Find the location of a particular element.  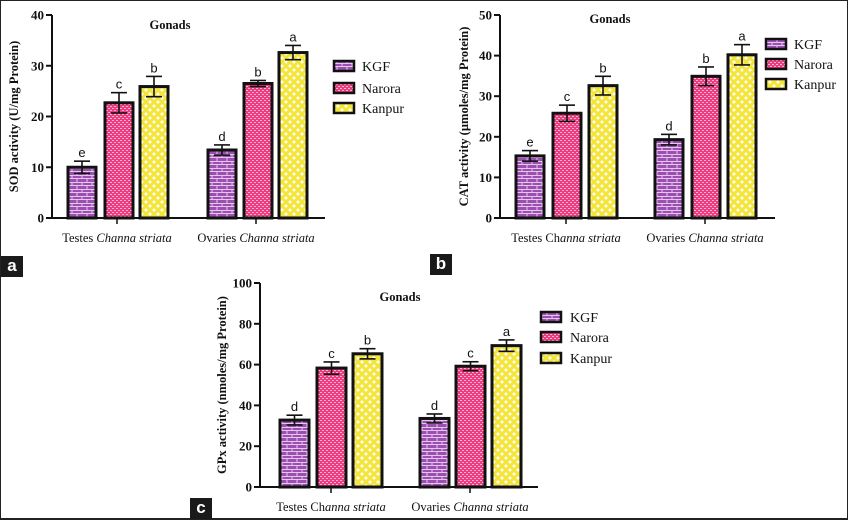

y-tick-label: 60 is located at coordinates (245, 364).